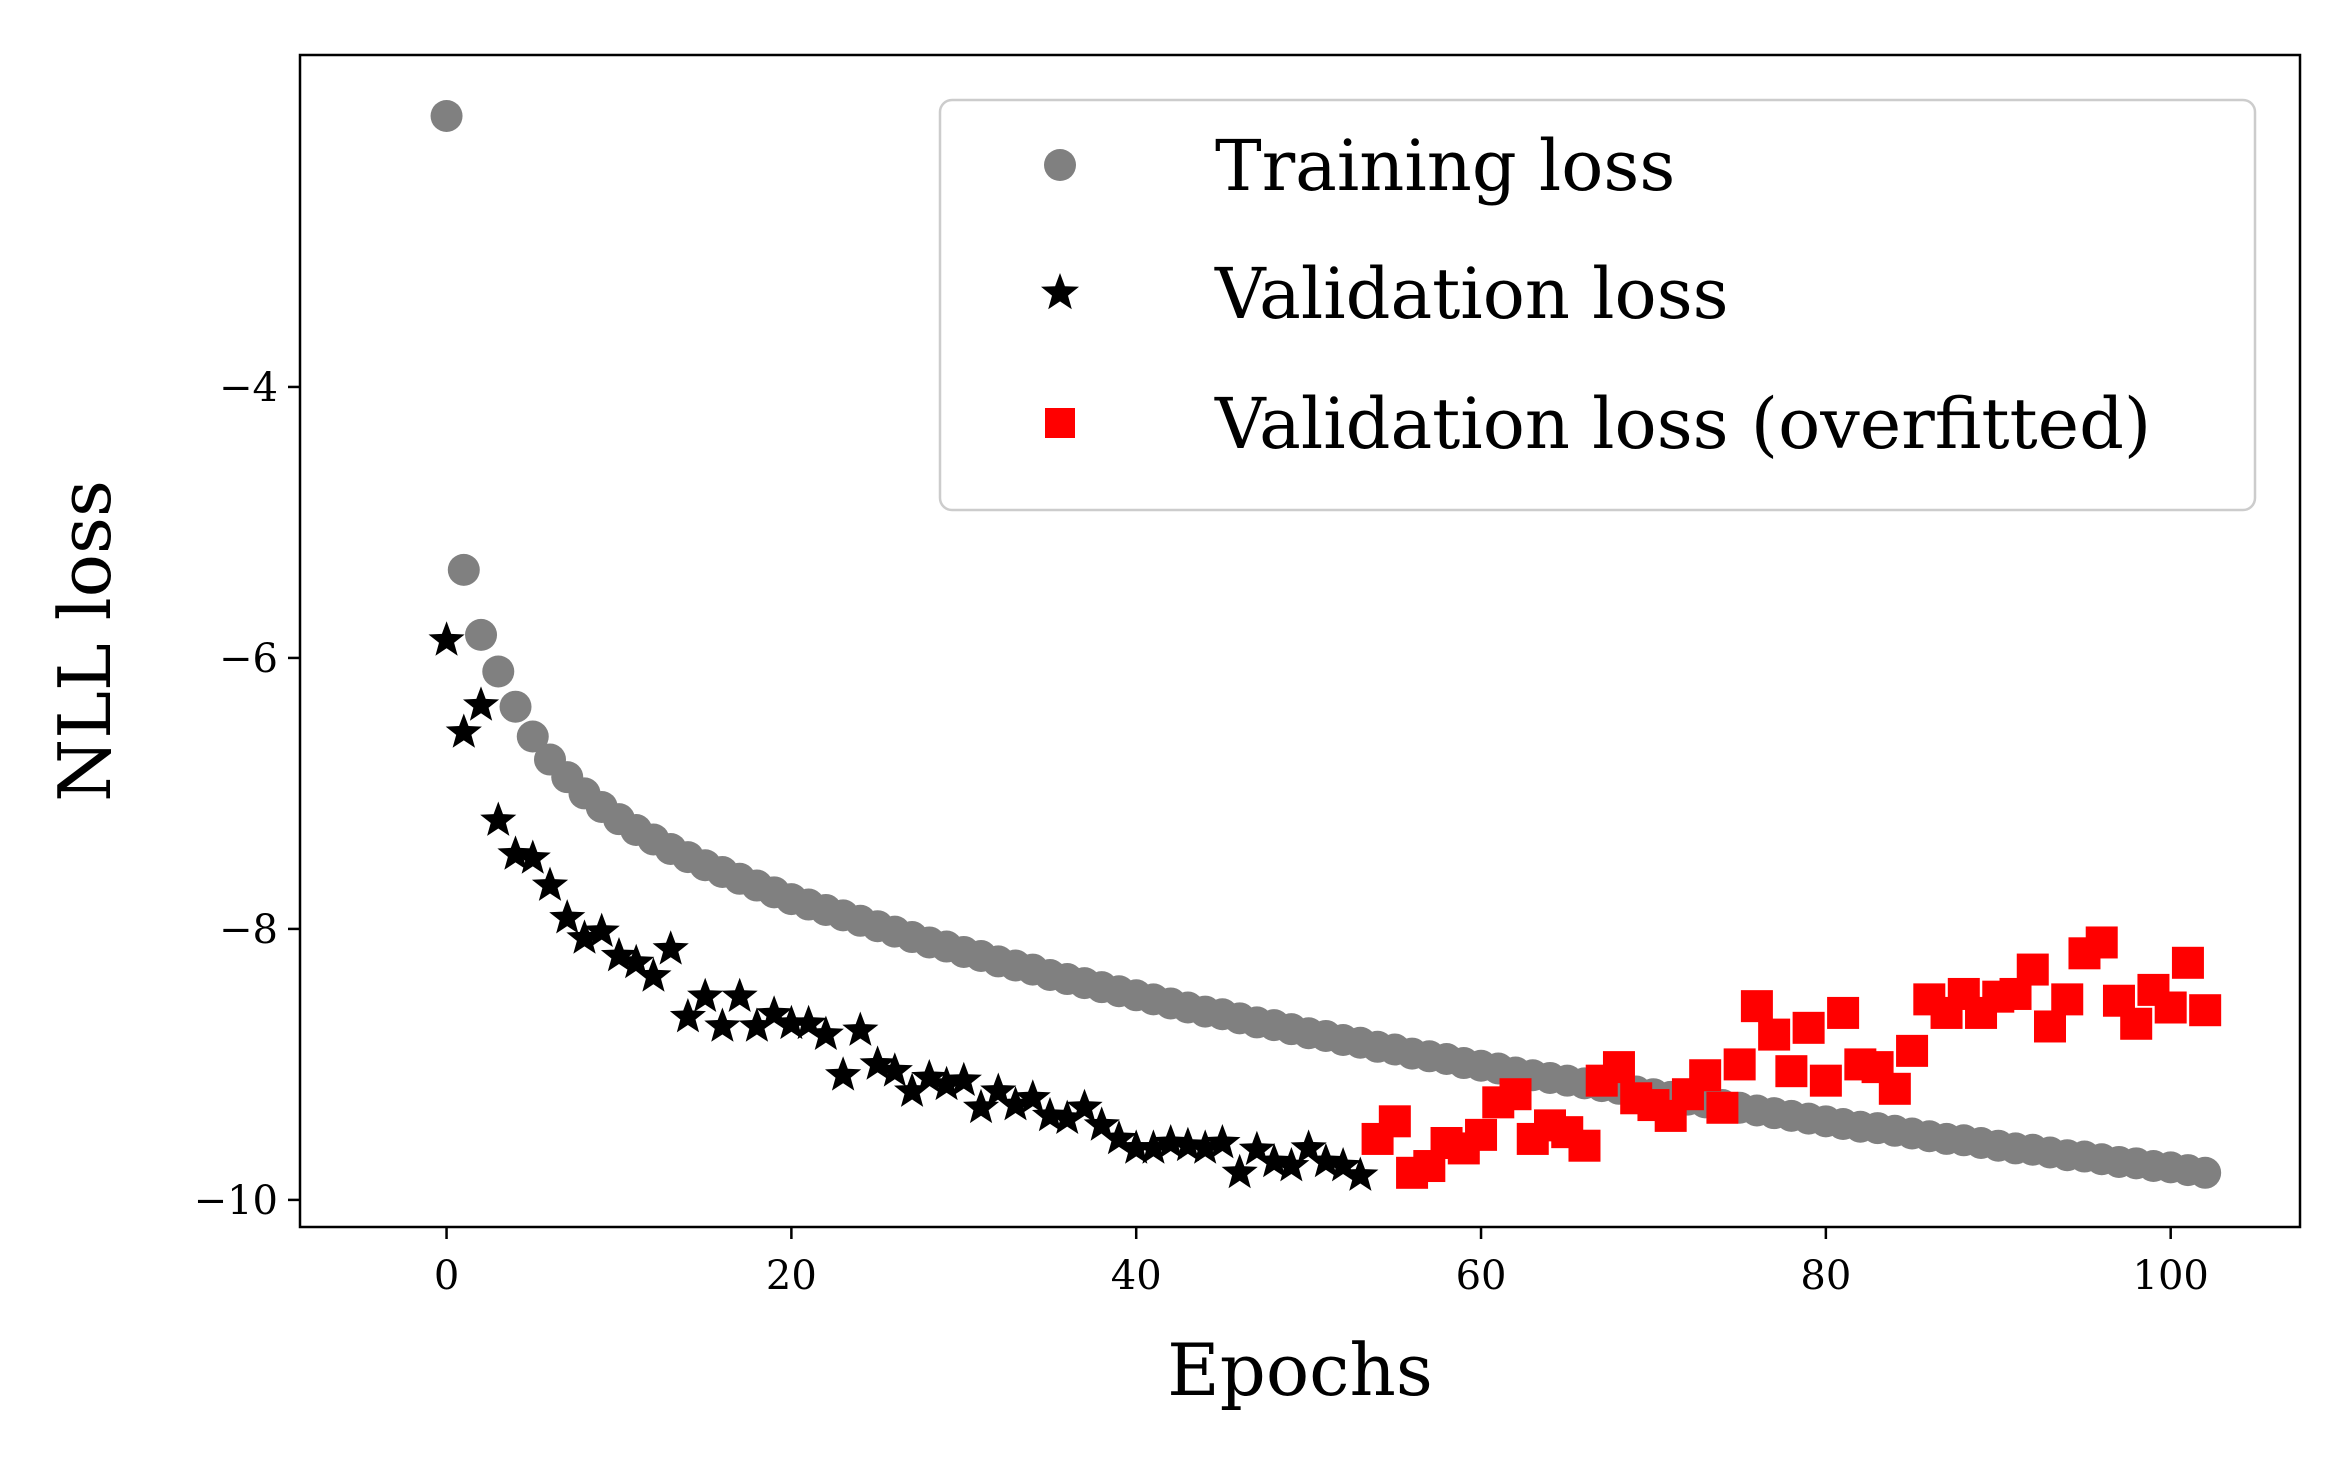 This screenshot has width=2345, height=1470. What do you see at coordinates (1682, 424) in the screenshot?
I see `legend-label-overfitted: Validation loss (overfitted)` at bounding box center [1682, 424].